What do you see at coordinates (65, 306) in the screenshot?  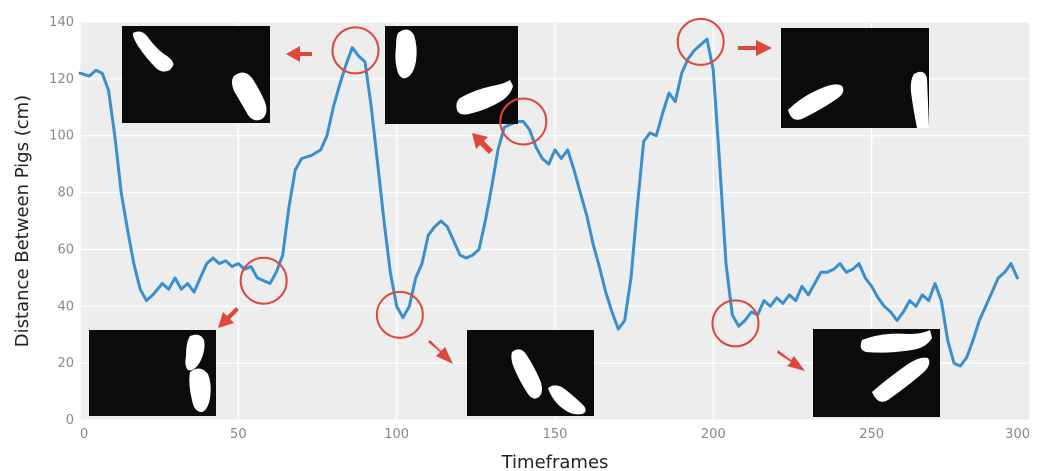 I see `y-tick-label: 40` at bounding box center [65, 306].